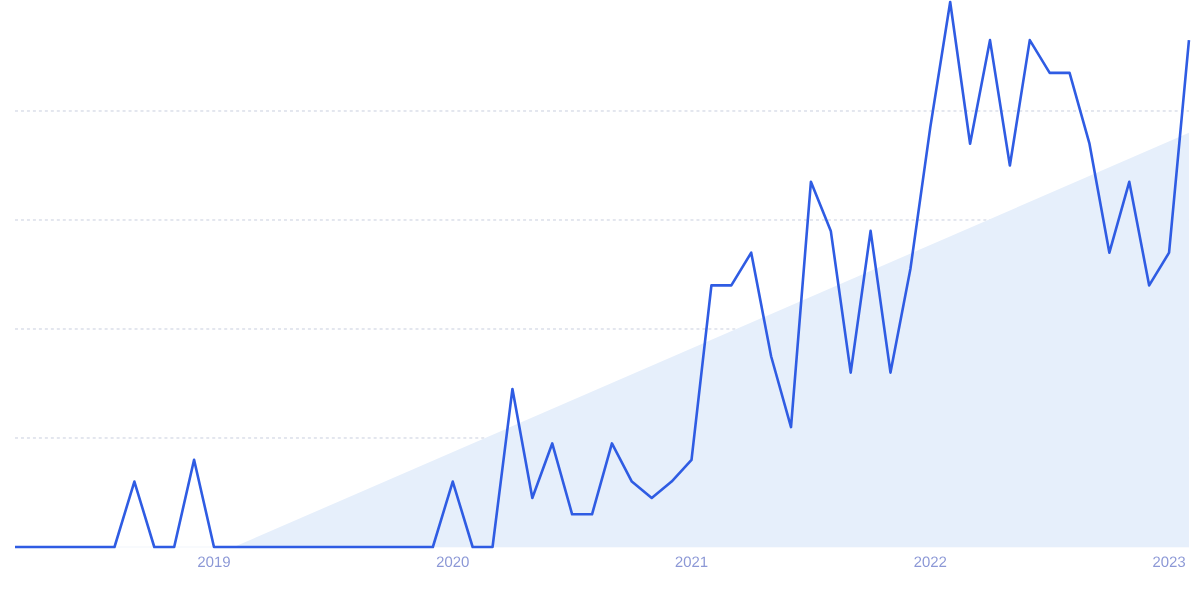 The width and height of the screenshot is (1200, 599). Describe the element at coordinates (930, 562) in the screenshot. I see `x-tick-label: 2022` at that location.